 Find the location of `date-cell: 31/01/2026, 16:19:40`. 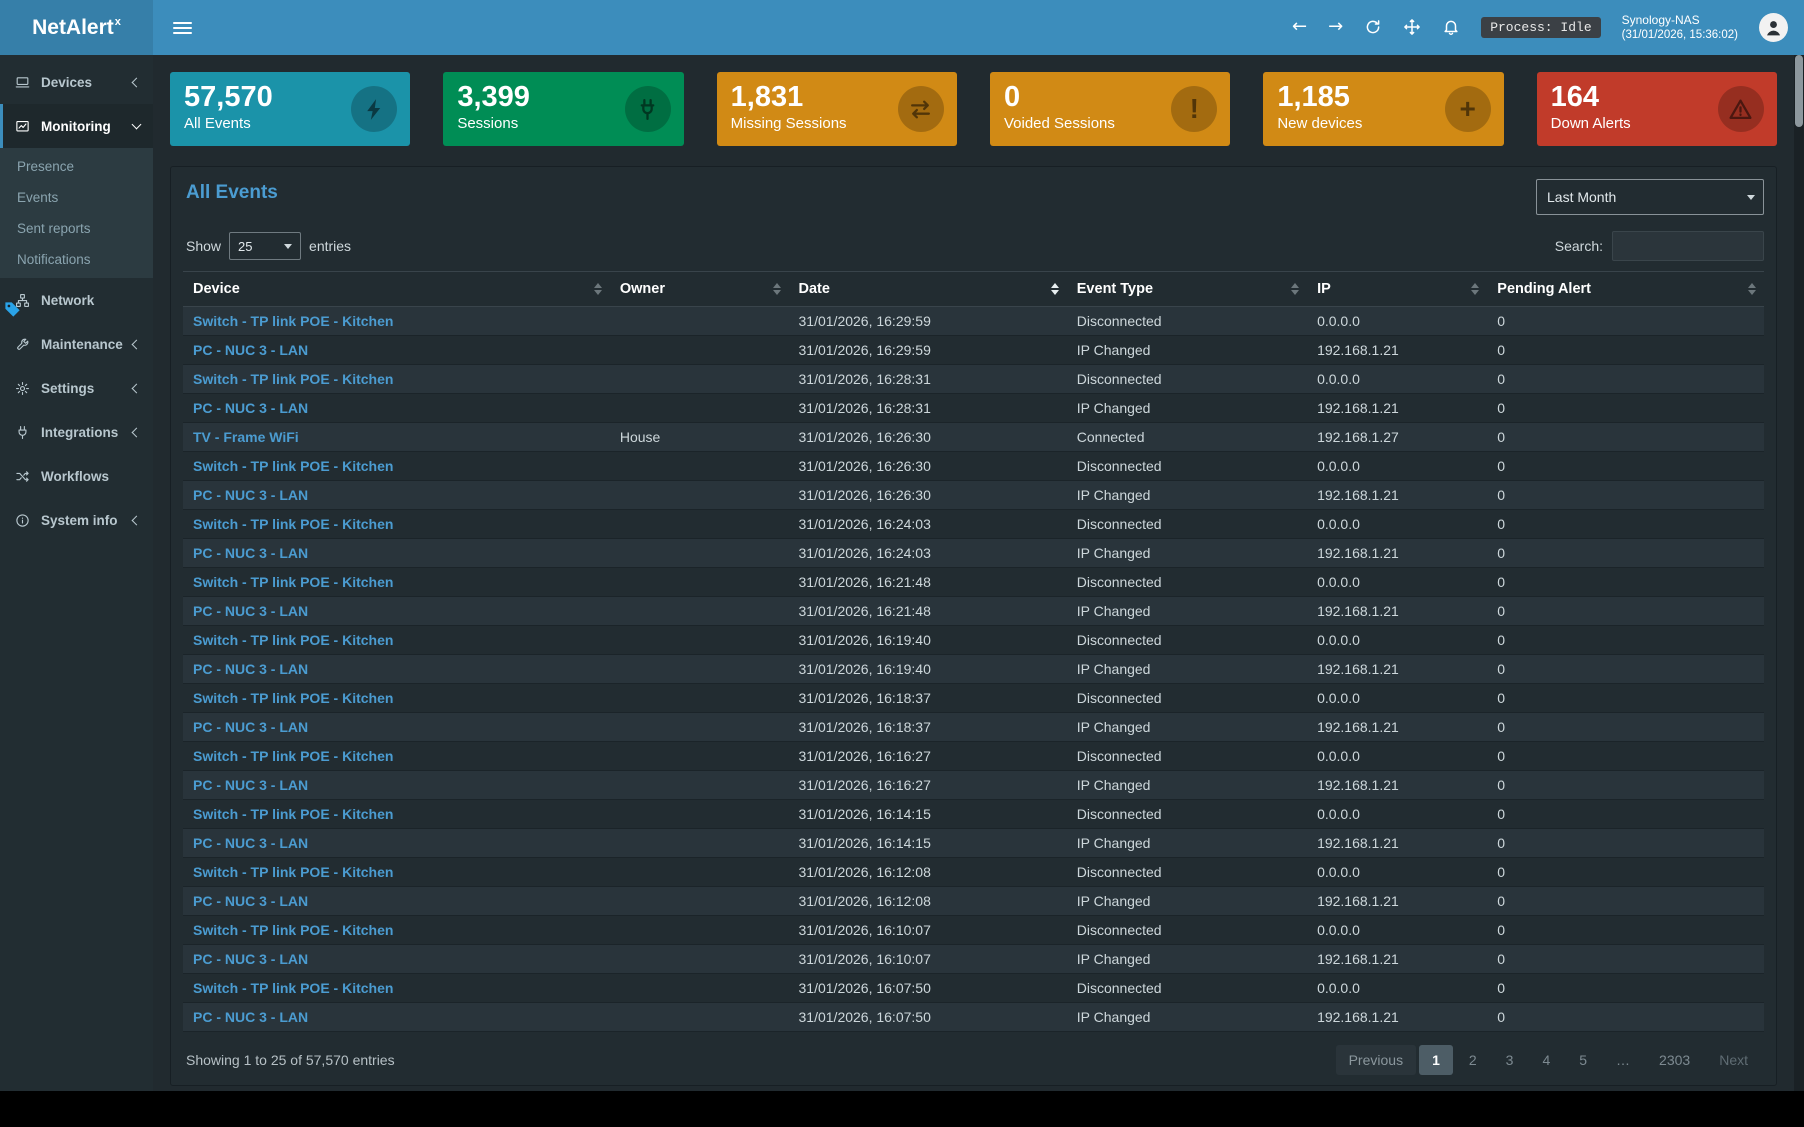

date-cell: 31/01/2026, 16:19:40 is located at coordinates (927, 669).